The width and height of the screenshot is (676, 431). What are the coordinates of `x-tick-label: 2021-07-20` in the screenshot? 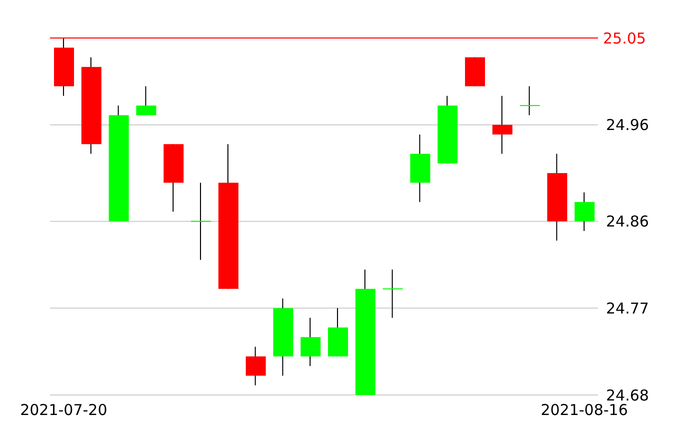 It's located at (64, 410).